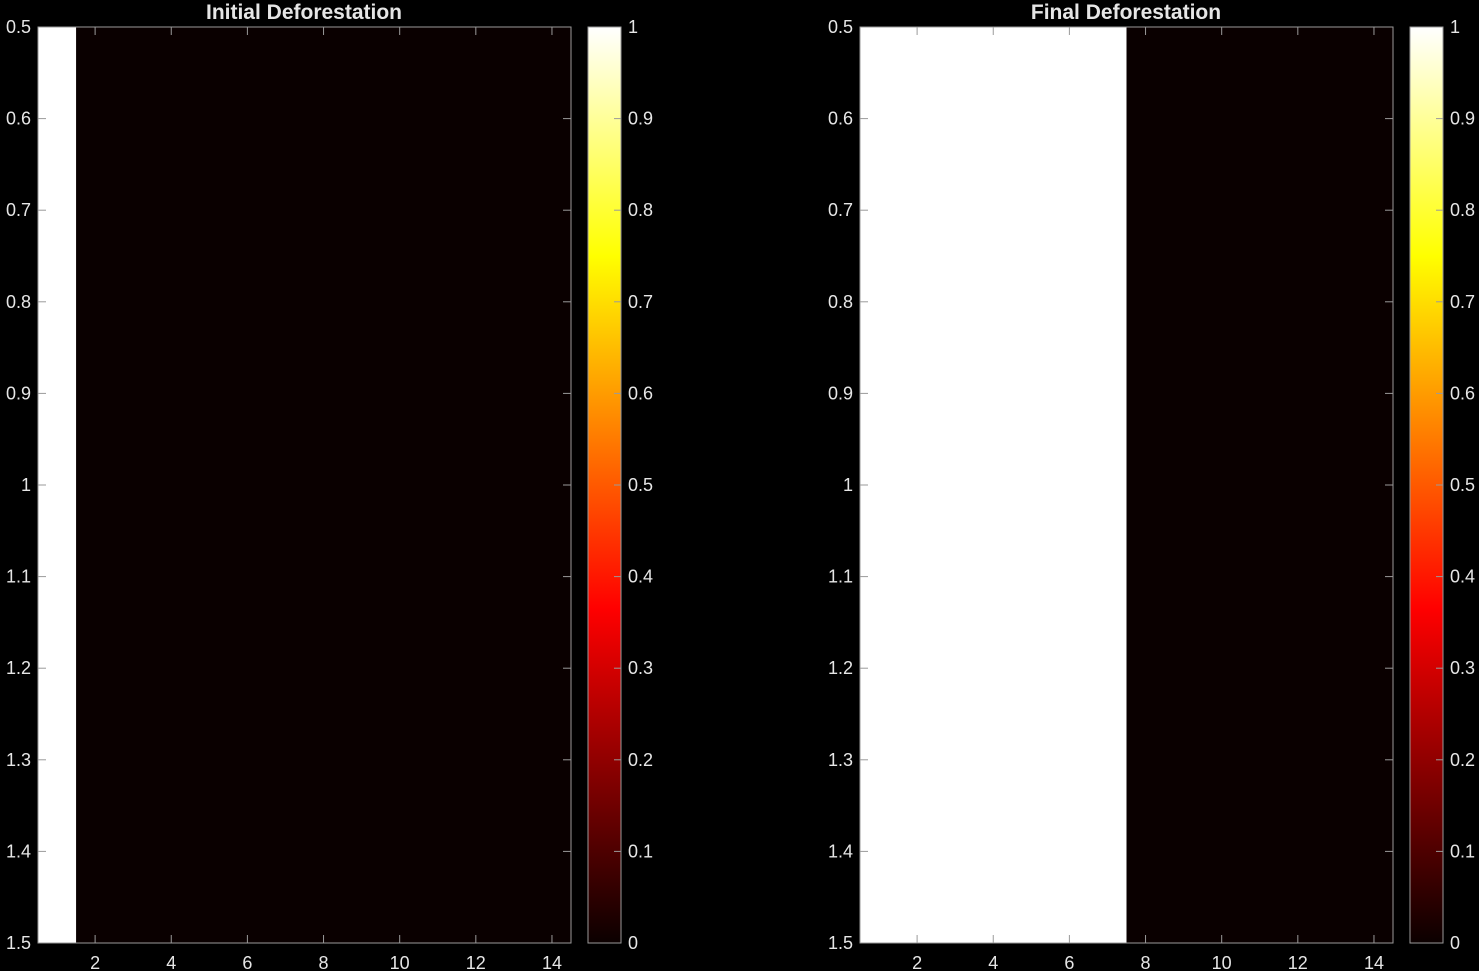 Image resolution: width=1479 pixels, height=971 pixels. What do you see at coordinates (304, 12) in the screenshot?
I see `chart-title: Initial Deforestation` at bounding box center [304, 12].